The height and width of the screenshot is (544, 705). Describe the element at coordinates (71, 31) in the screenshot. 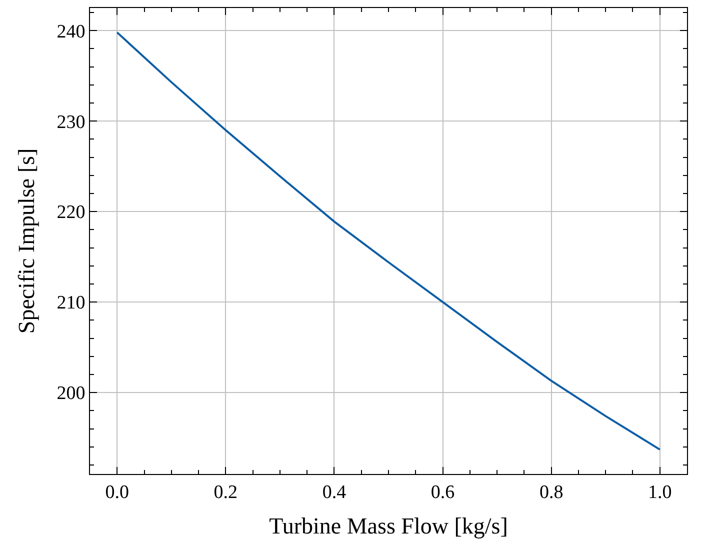

I see `y-tick-label: 240` at that location.